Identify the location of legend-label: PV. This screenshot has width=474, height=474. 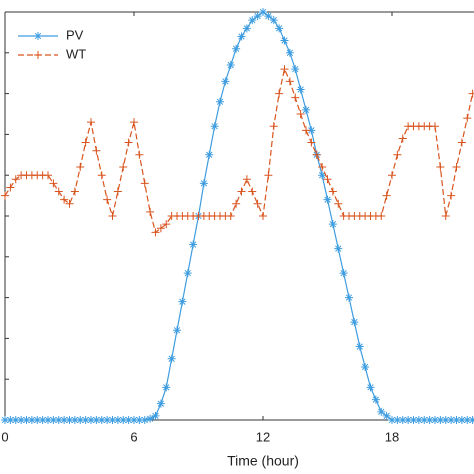
(75, 34).